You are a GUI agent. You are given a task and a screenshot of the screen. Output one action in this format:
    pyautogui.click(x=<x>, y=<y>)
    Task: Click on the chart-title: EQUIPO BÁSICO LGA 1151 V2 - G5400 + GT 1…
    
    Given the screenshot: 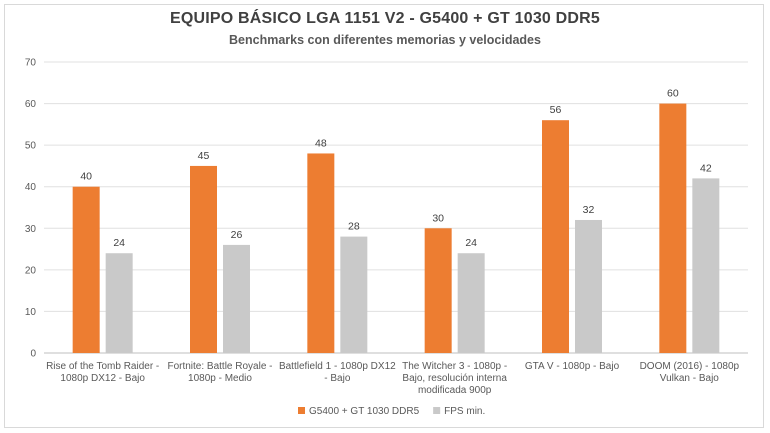 What is the action you would take?
    pyautogui.click(x=385, y=18)
    